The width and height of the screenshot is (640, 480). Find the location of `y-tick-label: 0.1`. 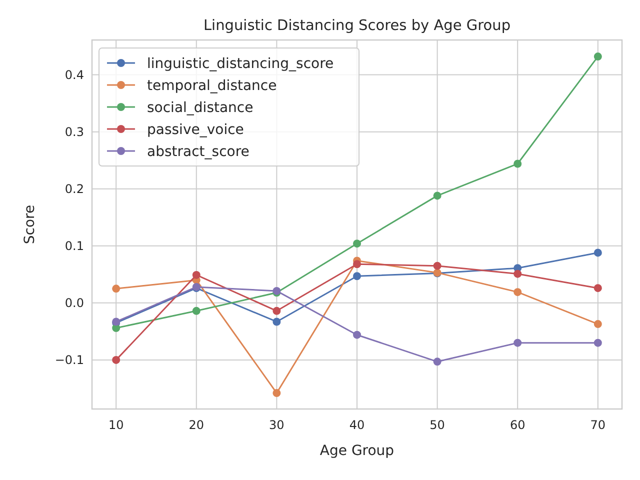

y-tick-label: 0.1 is located at coordinates (74, 246).